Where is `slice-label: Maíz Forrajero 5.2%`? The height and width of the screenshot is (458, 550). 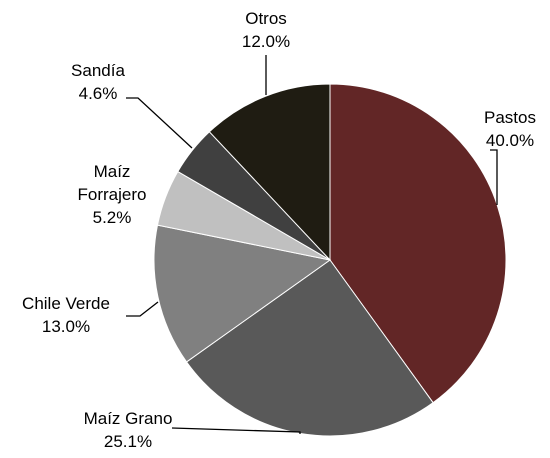
slice-label: Maíz Forrajero 5.2% is located at coordinates (112, 194).